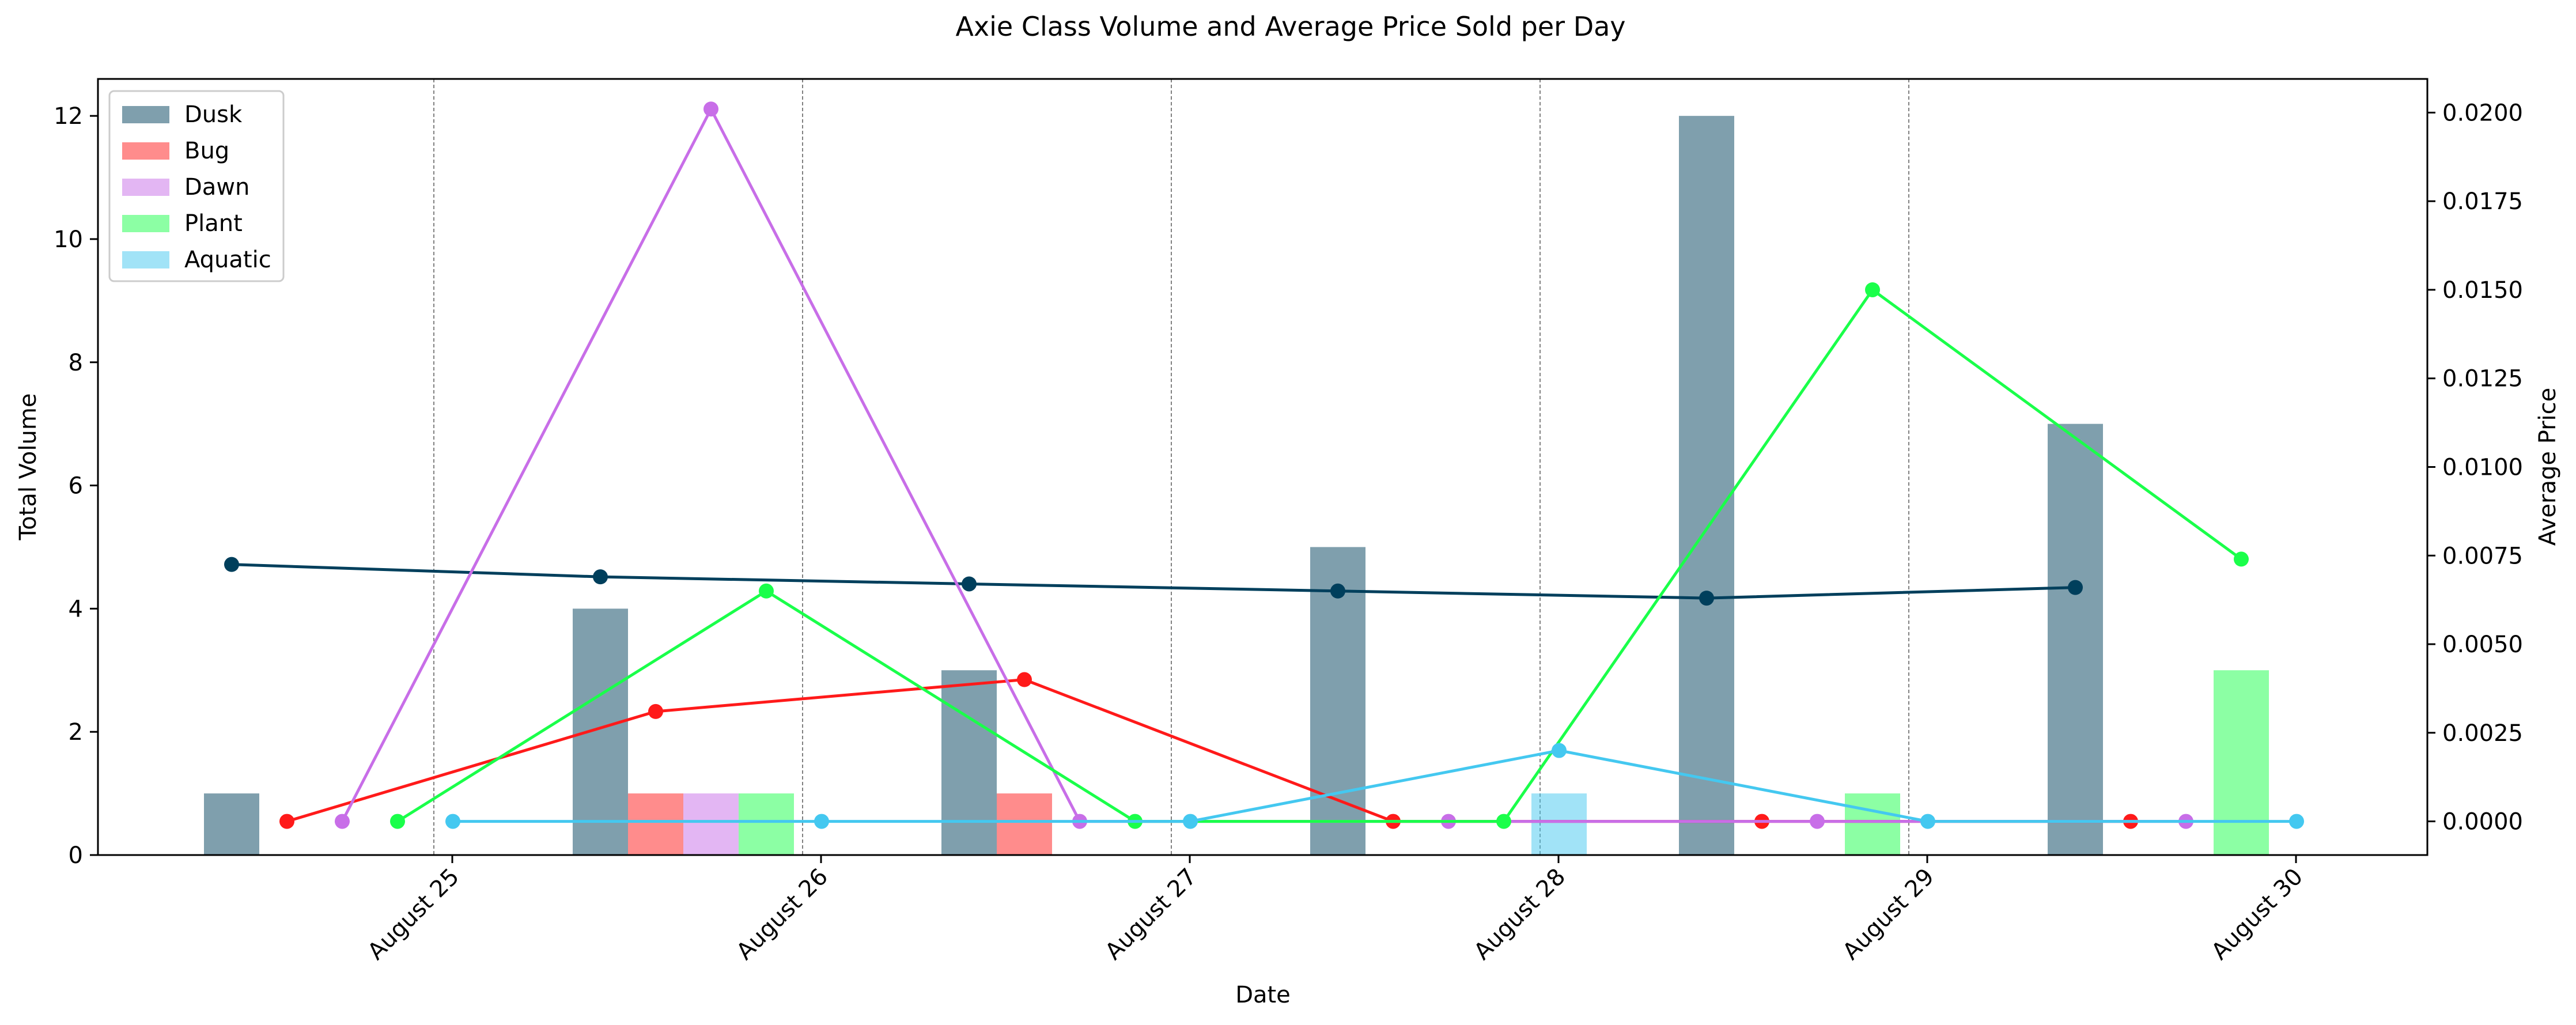  I want to click on y2-tick-label: 0.0000, so click(2482, 822).